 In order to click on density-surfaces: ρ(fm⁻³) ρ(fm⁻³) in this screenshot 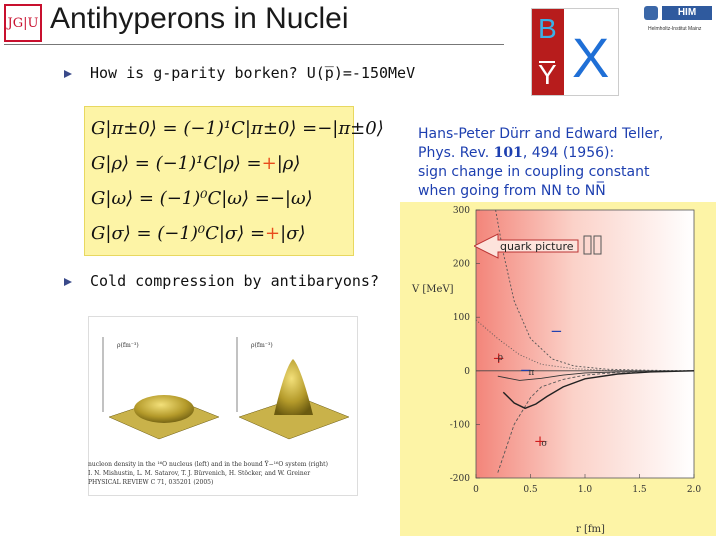, I will do `click(226, 388)`.